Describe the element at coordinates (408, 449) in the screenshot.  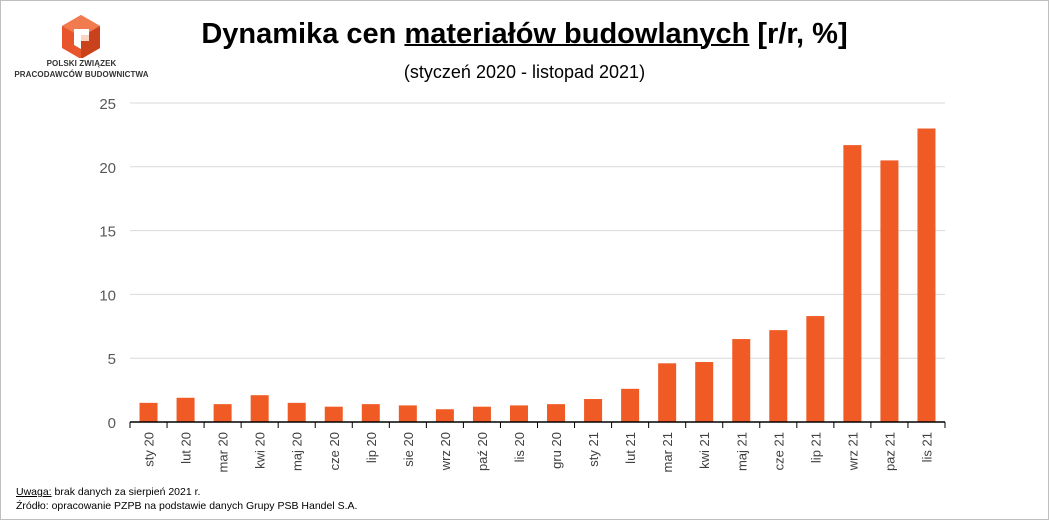
I see `x-tick-label: sie 20` at that location.